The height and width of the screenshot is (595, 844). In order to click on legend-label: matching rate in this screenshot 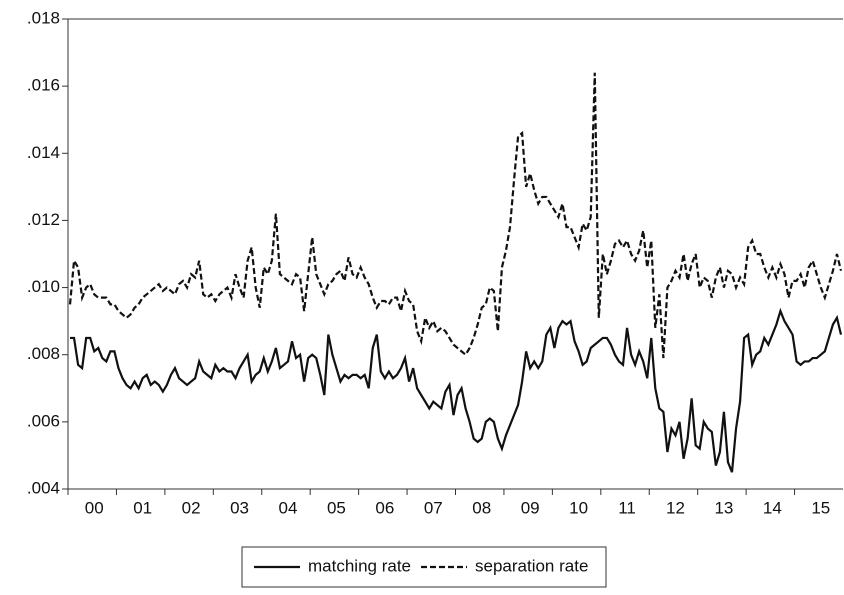, I will do `click(359, 565)`.